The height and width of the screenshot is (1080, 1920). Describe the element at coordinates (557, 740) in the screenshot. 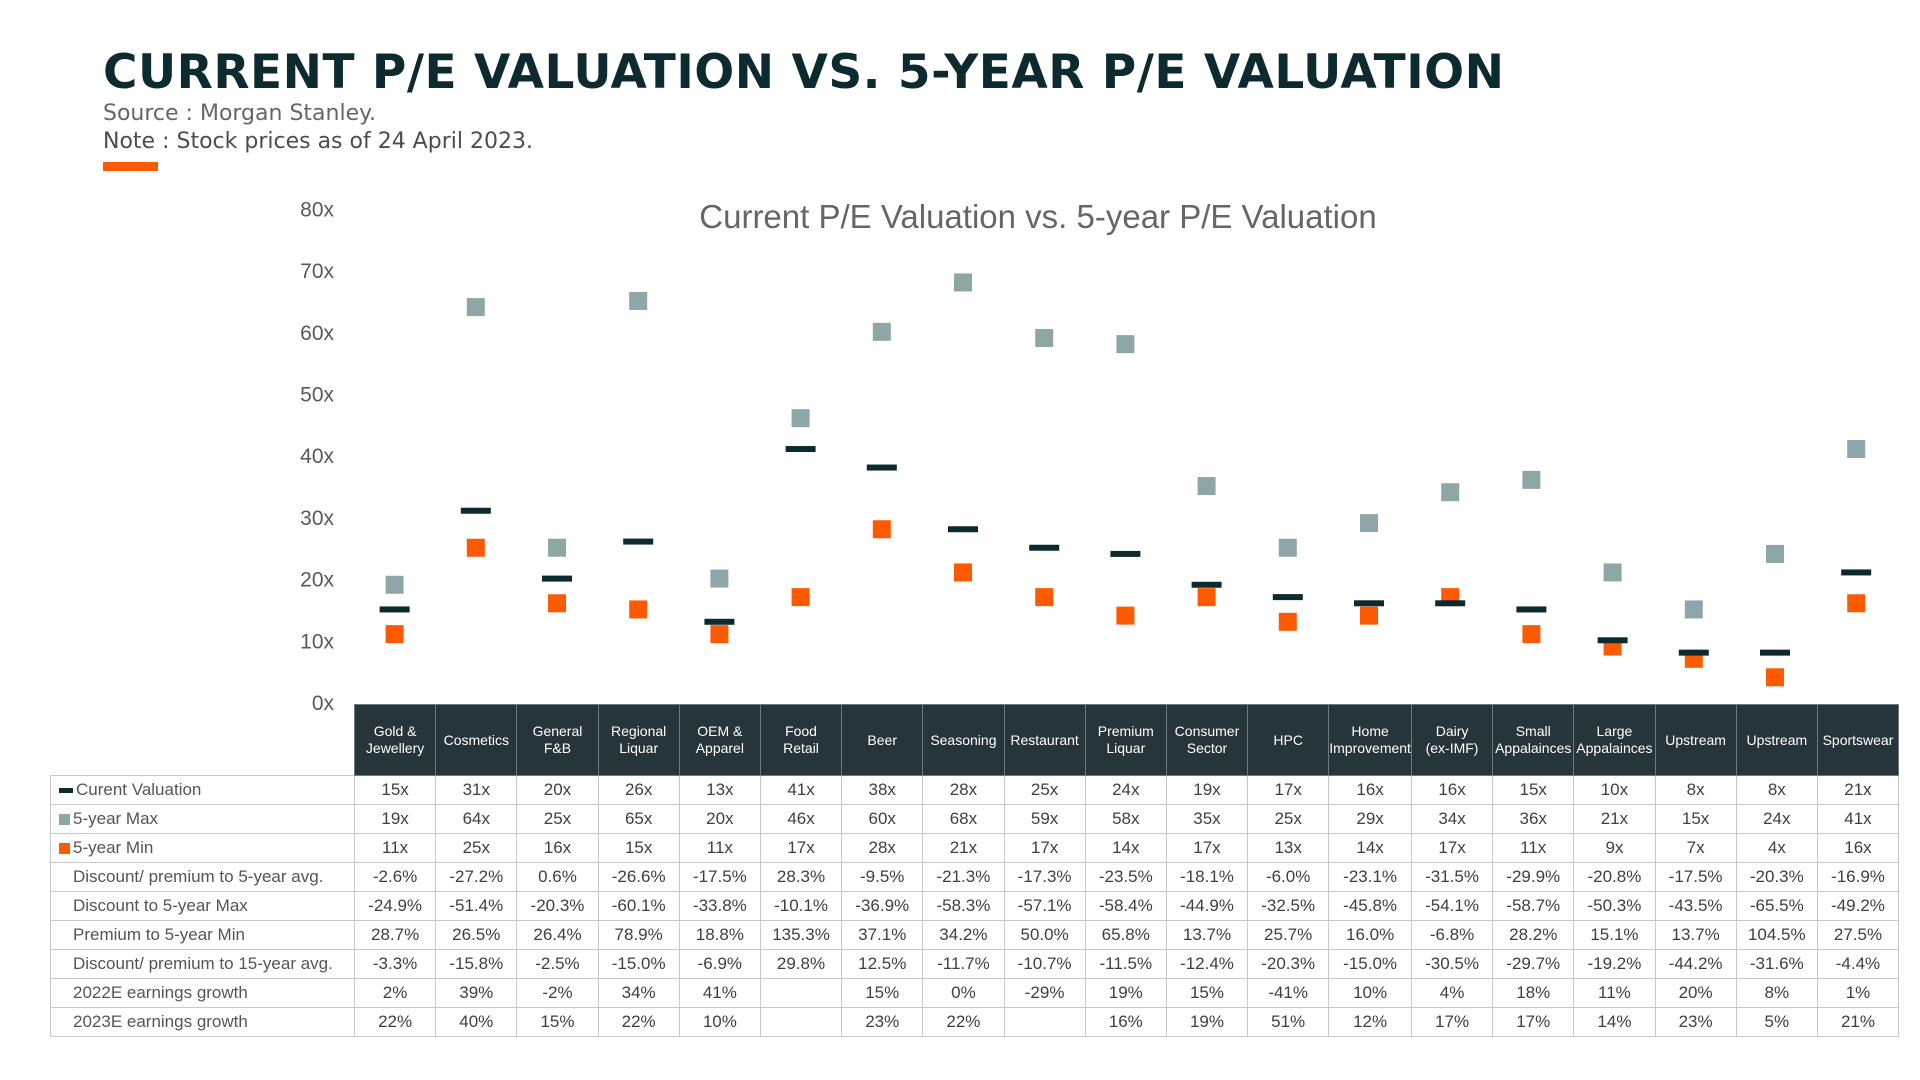

I see `category-header: General F&B` at that location.